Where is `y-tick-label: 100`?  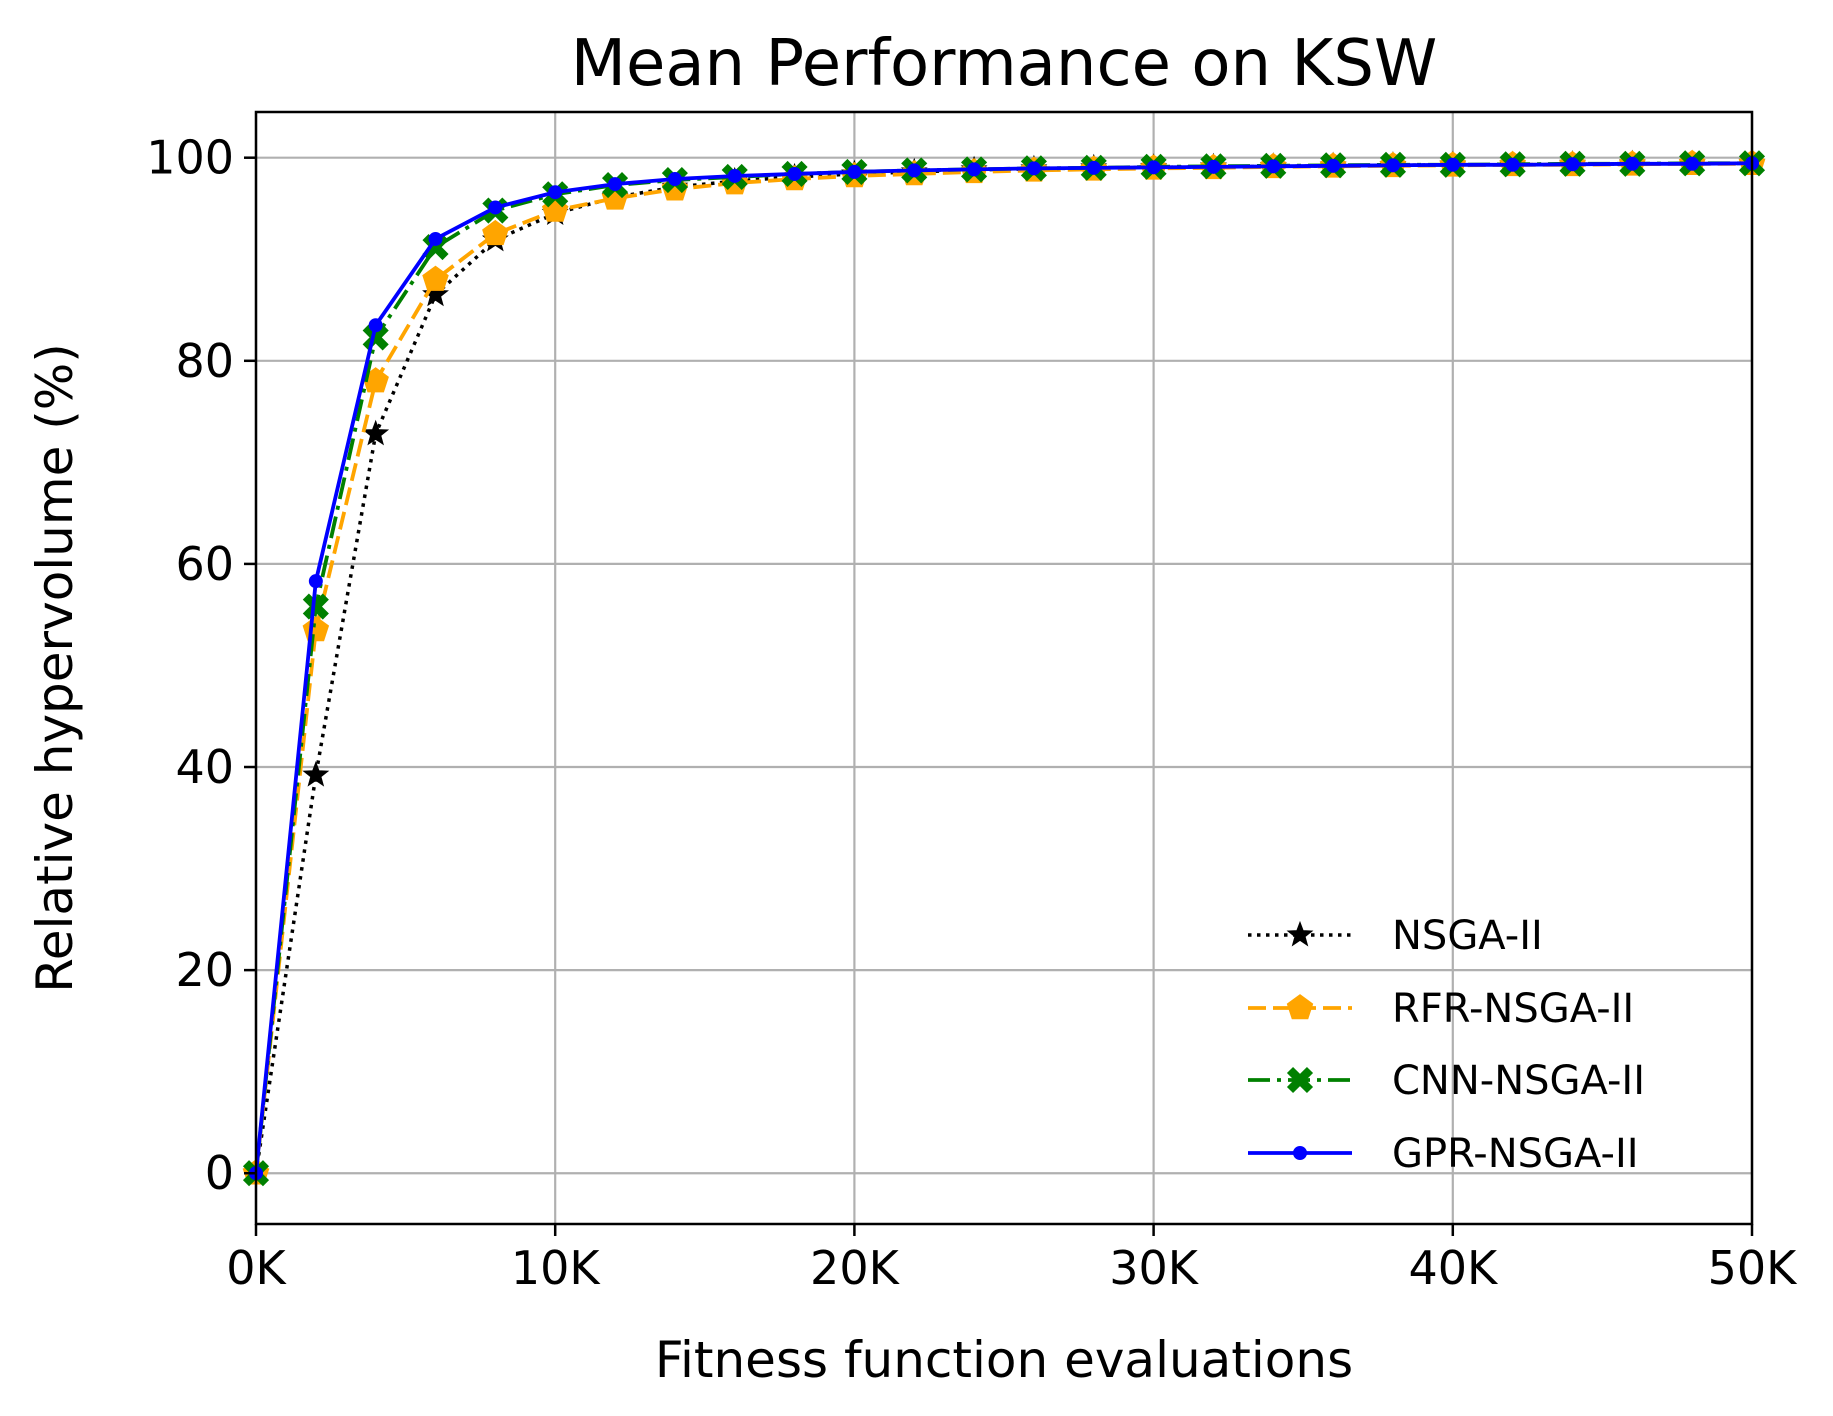
y-tick-label: 100 is located at coordinates (190, 158).